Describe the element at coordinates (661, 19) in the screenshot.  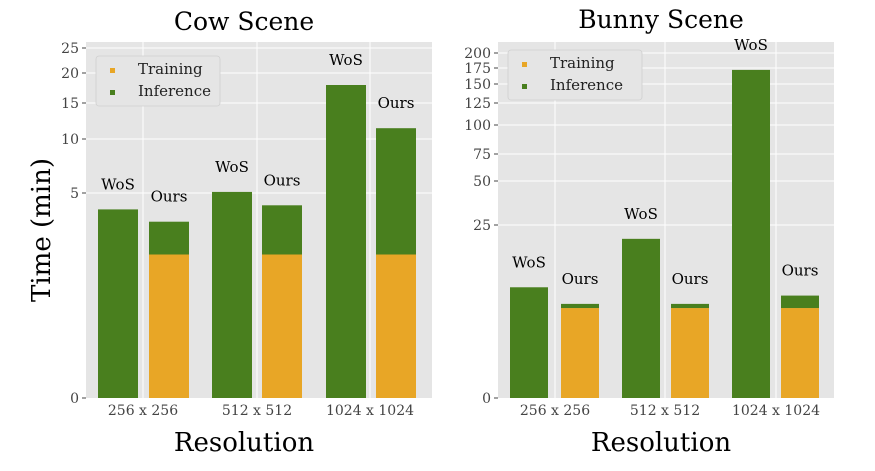
I see `chart-title: Bunny Scene` at that location.